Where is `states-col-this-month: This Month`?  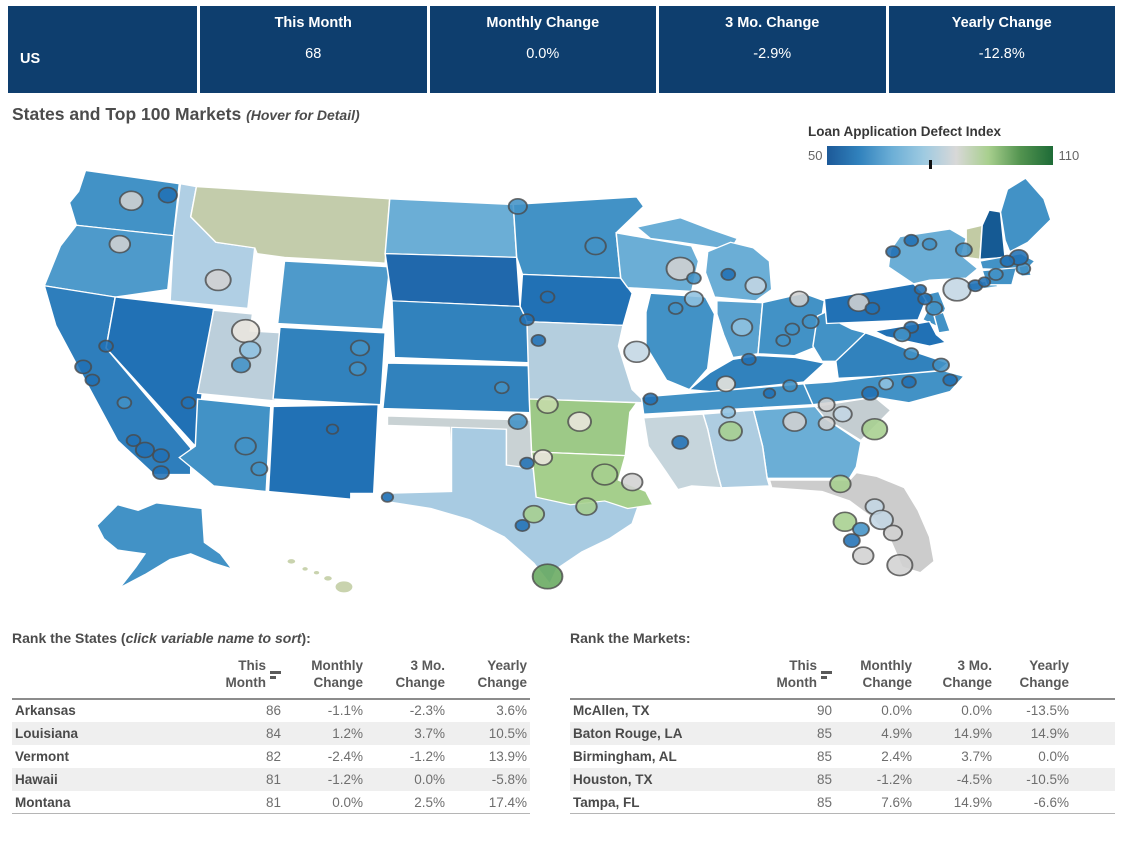 states-col-this-month: This Month is located at coordinates (243, 677).